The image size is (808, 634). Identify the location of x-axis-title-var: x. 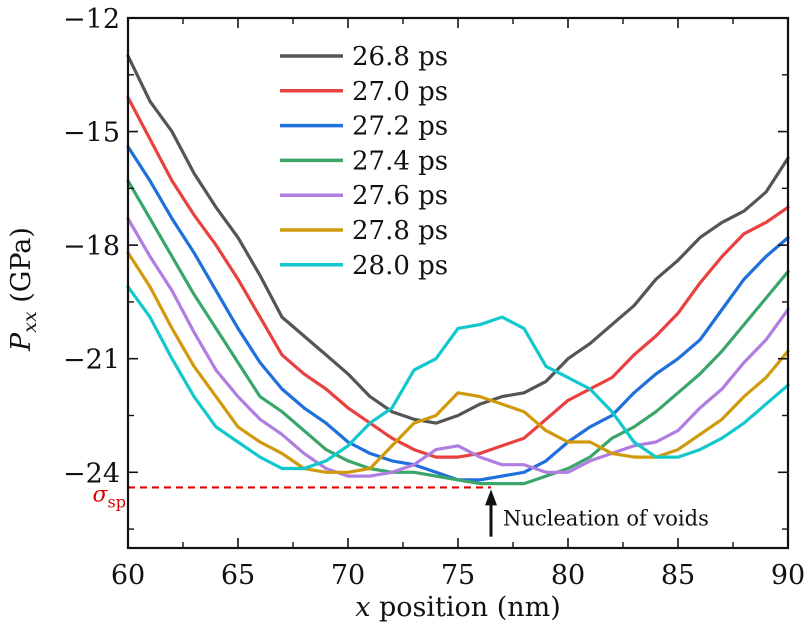
(362, 607).